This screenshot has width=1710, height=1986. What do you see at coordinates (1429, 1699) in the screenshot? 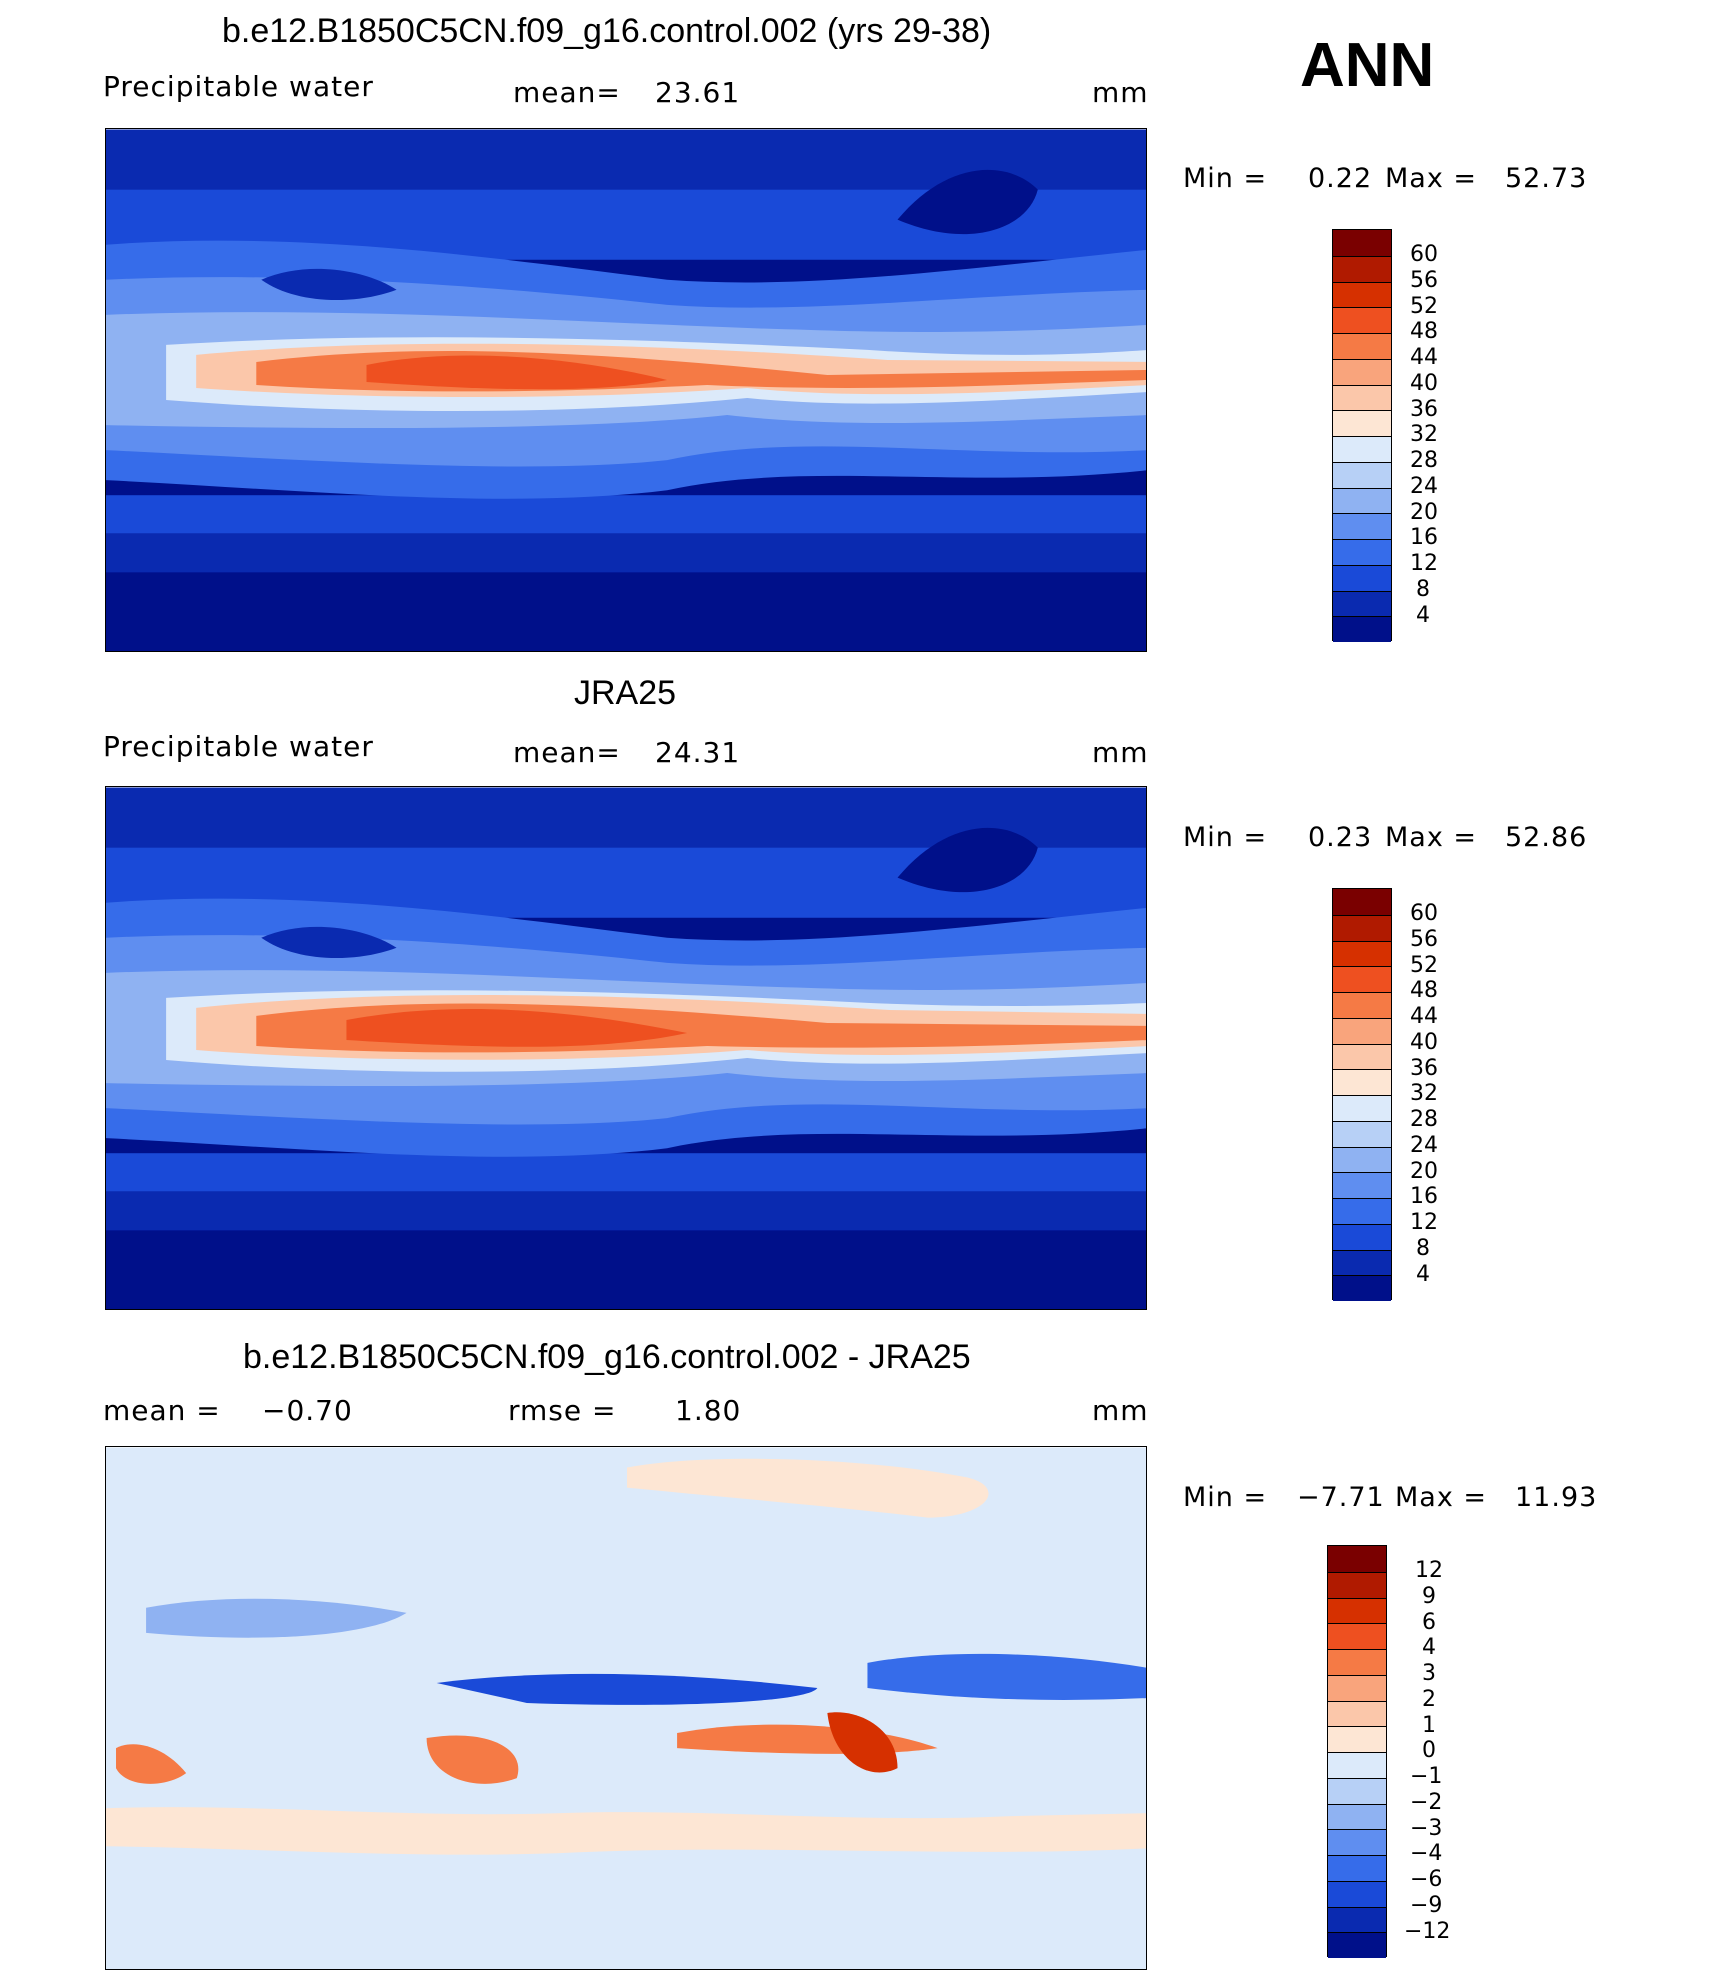
I see `panel-3-colorbar-label: 2` at bounding box center [1429, 1699].